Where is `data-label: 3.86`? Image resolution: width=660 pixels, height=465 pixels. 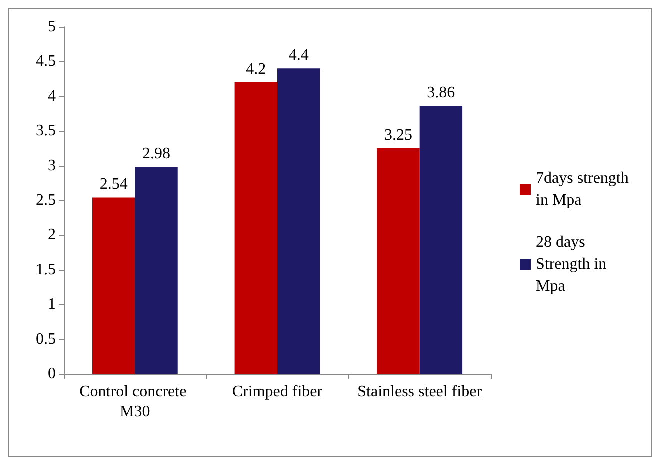 data-label: 3.86 is located at coordinates (441, 93).